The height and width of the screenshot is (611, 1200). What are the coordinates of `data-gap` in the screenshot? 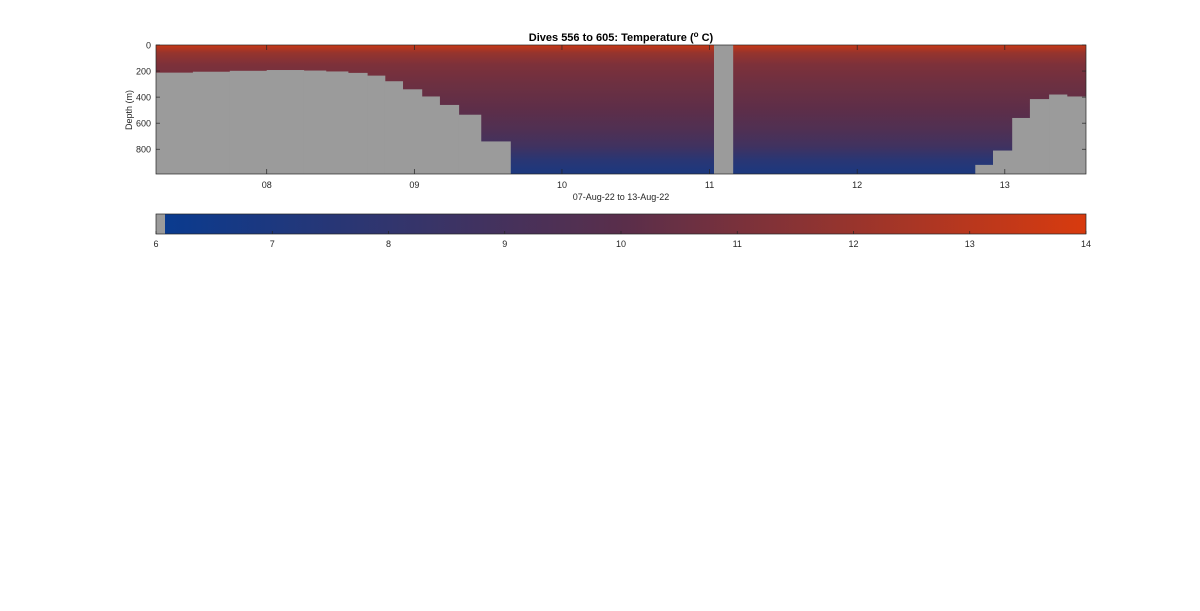 It's located at (724, 109).